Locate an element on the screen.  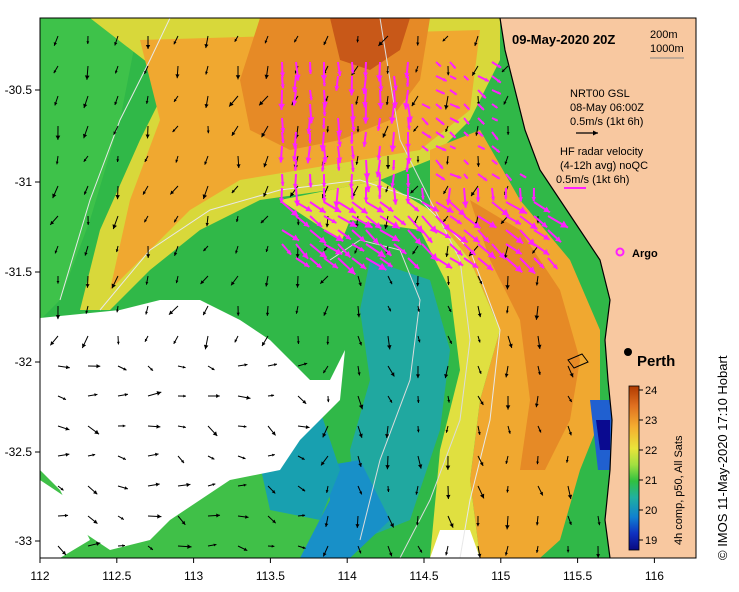
x-tick-label: 115 is located at coordinates (500, 576).